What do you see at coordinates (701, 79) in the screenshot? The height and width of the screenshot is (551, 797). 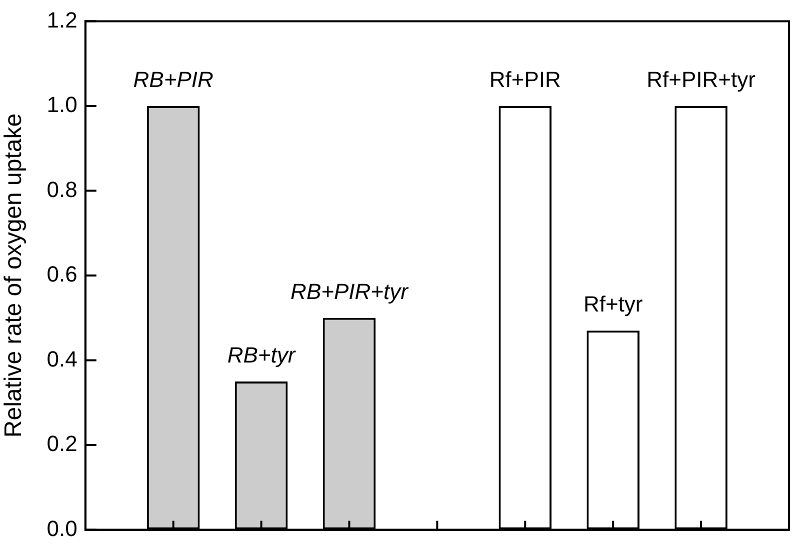 I see `x-tick-label: Rf+PIR+tyr` at bounding box center [701, 79].